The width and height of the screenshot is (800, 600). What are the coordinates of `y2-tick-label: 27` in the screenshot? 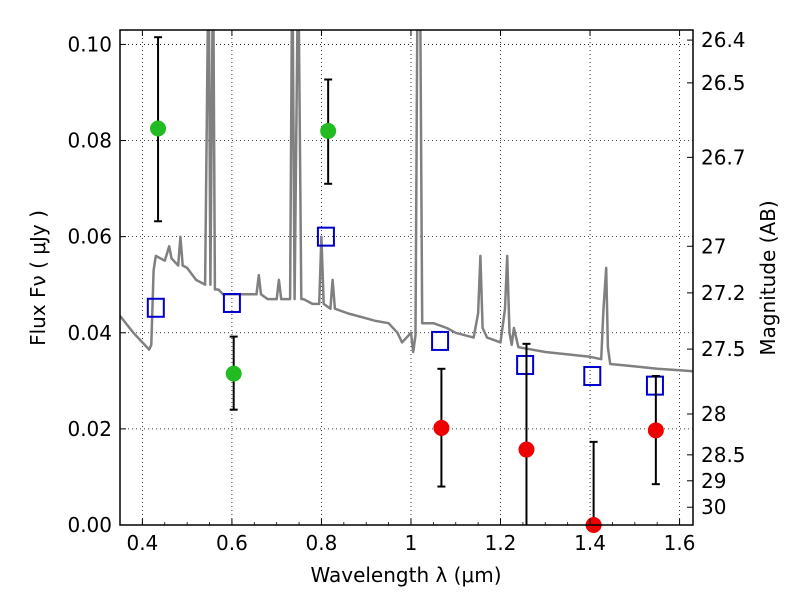 It's located at (713, 246).